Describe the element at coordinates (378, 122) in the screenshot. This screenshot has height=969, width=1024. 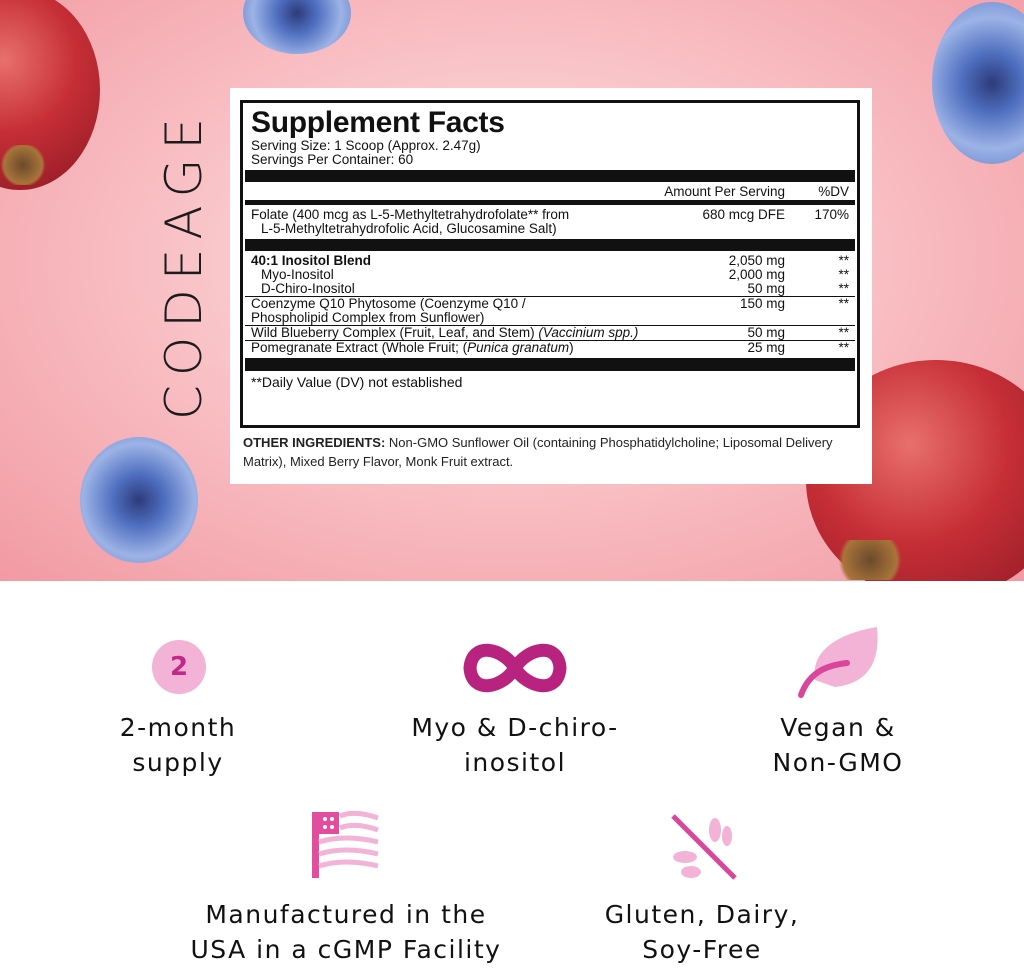
I see `facts-title: Supplement Facts` at that location.